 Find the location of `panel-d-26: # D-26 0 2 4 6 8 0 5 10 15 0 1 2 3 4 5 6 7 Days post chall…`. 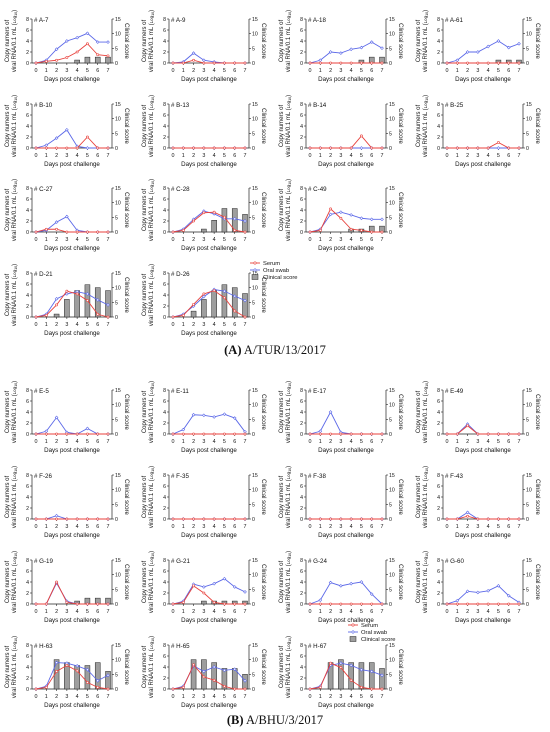

panel-d-26: # D-26 0 2 4 6 8 0 5 10 15 0 1 2 3 4 5 6 7 Days post chall… is located at coordinates (204, 300).